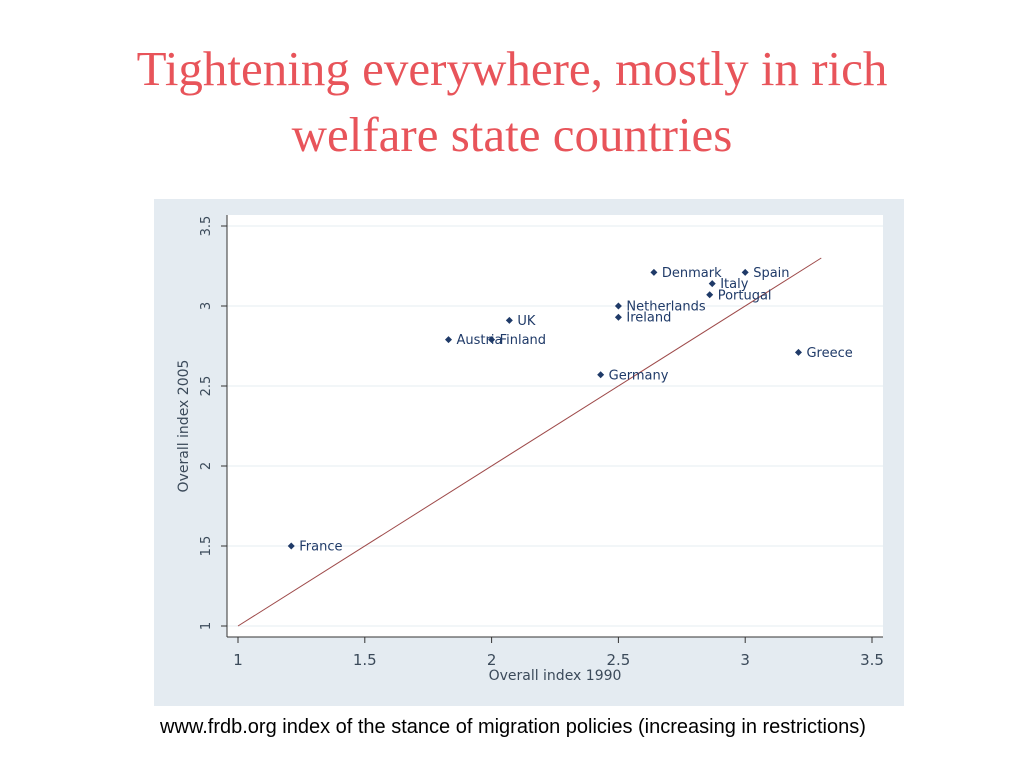 The width and height of the screenshot is (1024, 768). What do you see at coordinates (206, 466) in the screenshot?
I see `y-tick-label: 2` at bounding box center [206, 466].